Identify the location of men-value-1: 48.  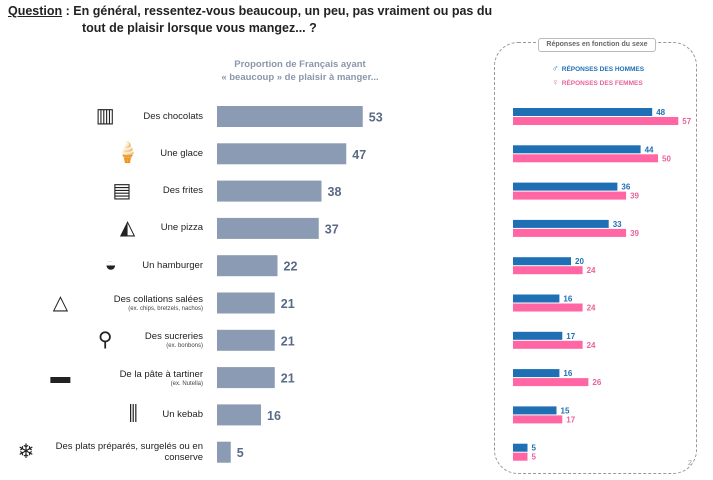
(660, 112).